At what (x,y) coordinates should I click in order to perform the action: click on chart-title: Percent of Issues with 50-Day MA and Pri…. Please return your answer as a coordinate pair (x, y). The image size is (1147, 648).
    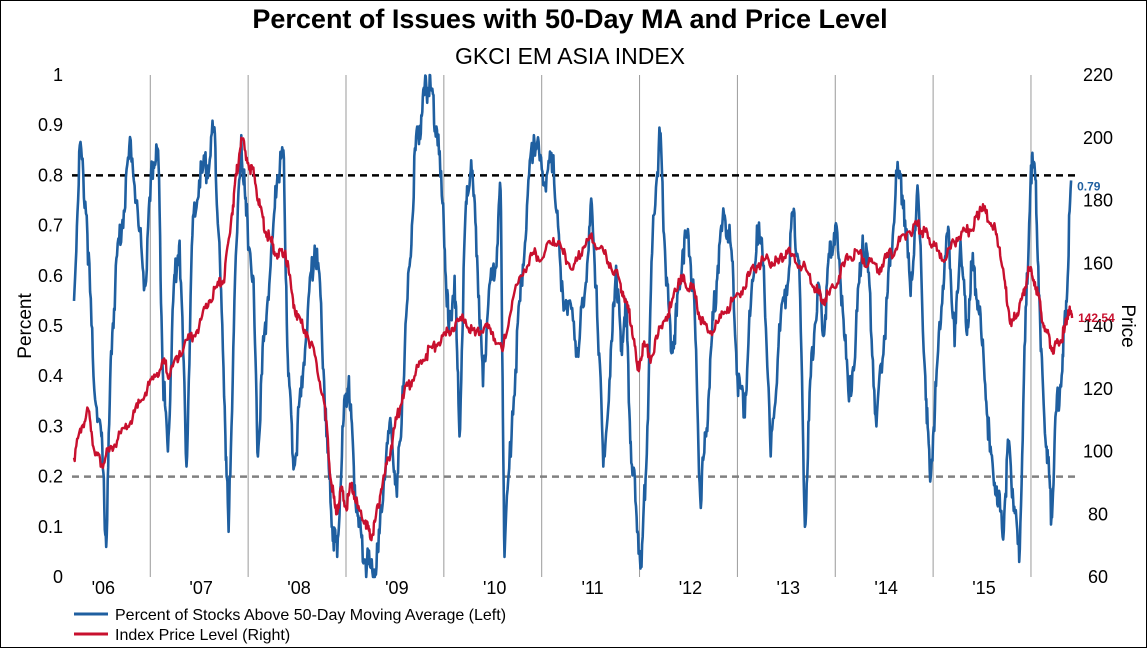
    Looking at the image, I should click on (570, 19).